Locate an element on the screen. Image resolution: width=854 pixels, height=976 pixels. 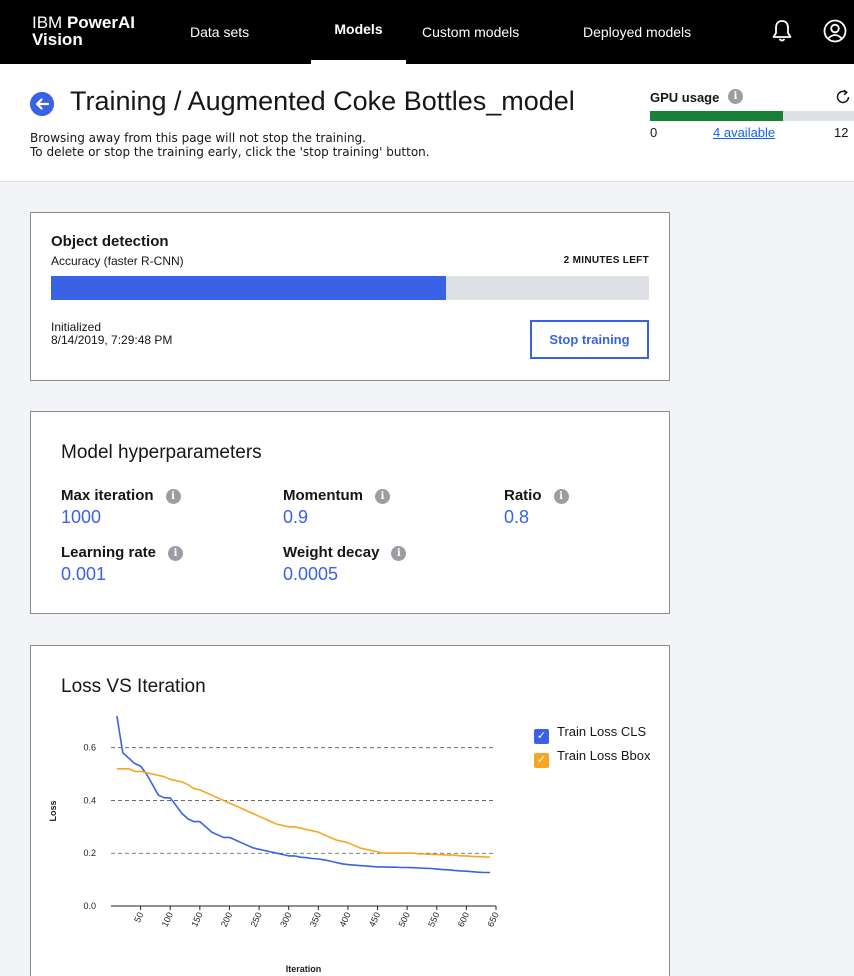
notification-bell-icon is located at coordinates (782, 31).